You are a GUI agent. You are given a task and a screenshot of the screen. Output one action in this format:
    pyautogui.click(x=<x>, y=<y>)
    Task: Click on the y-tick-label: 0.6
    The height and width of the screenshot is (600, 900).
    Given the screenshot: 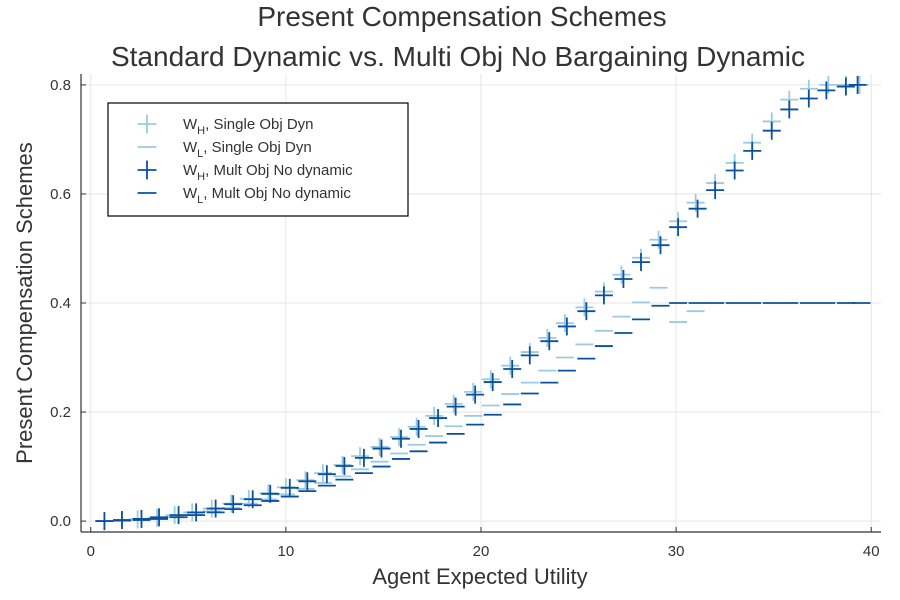 What is the action you would take?
    pyautogui.click(x=60, y=194)
    